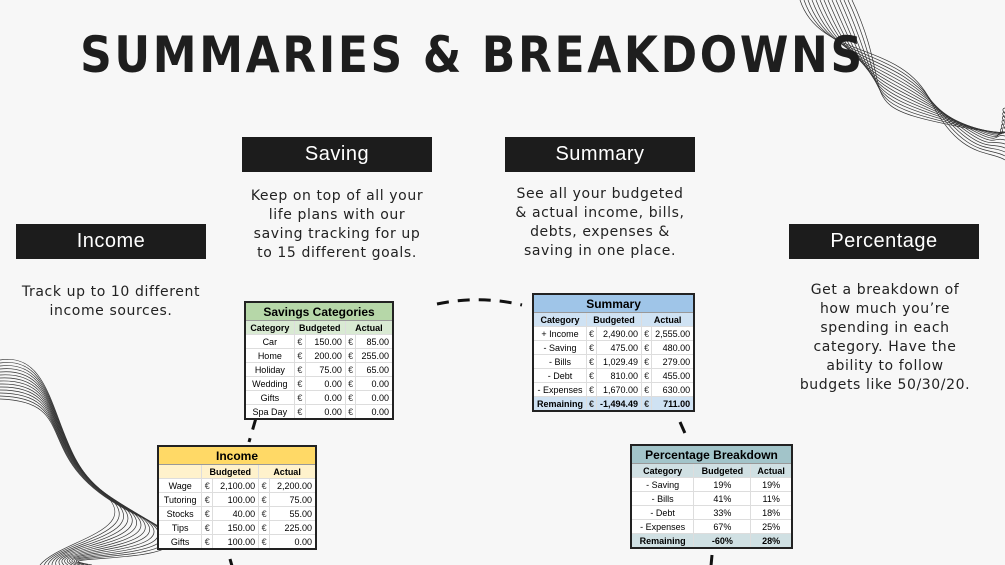 The width and height of the screenshot is (1005, 565). I want to click on value-cell: 2,555.00, so click(673, 333).